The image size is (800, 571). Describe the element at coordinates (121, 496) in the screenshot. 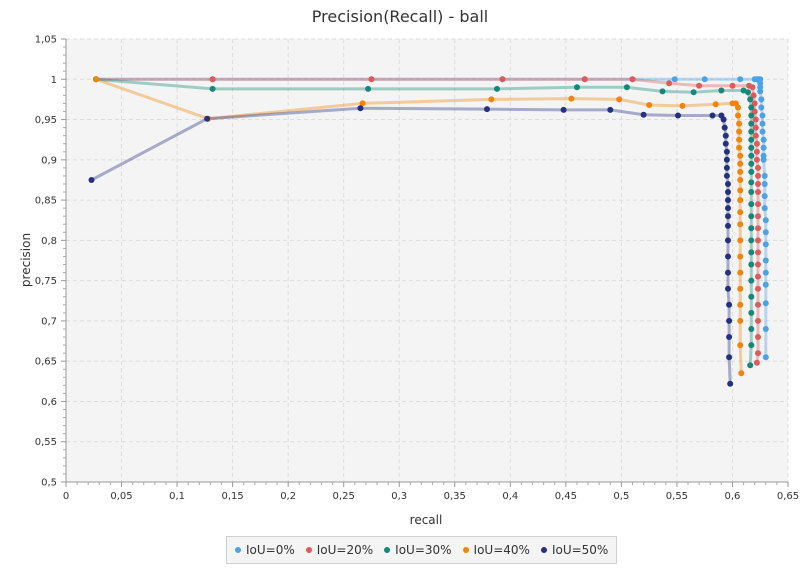

I see `x-tick-label: 0,05` at that location.